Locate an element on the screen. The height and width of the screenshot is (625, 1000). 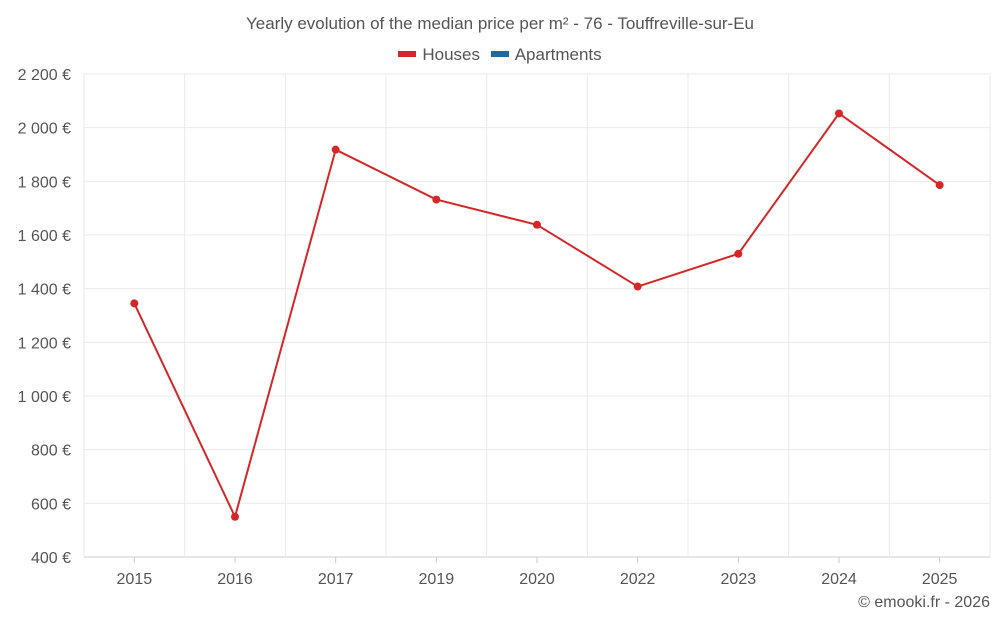
y-tick-label: 2 200 € is located at coordinates (44, 75).